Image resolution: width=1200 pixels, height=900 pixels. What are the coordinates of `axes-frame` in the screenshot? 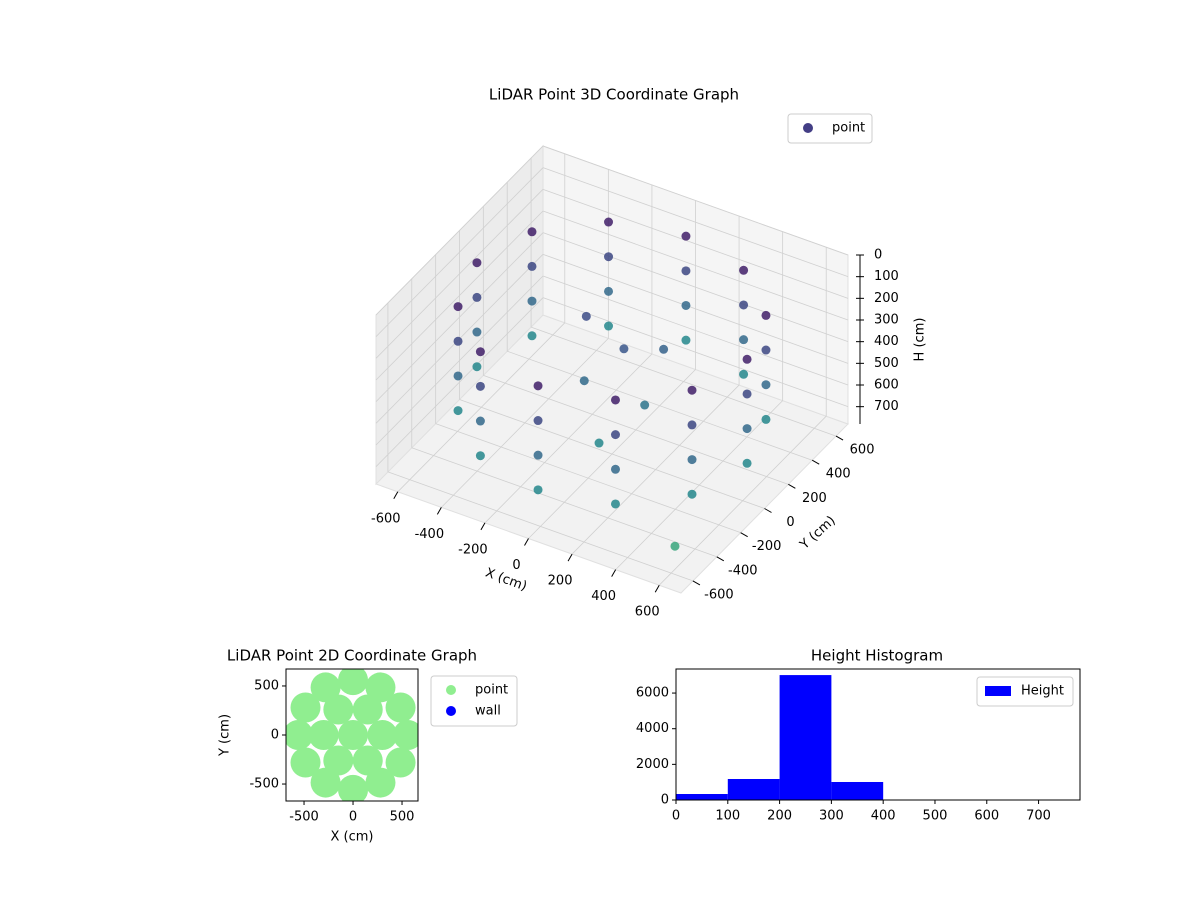 It's located at (878, 734).